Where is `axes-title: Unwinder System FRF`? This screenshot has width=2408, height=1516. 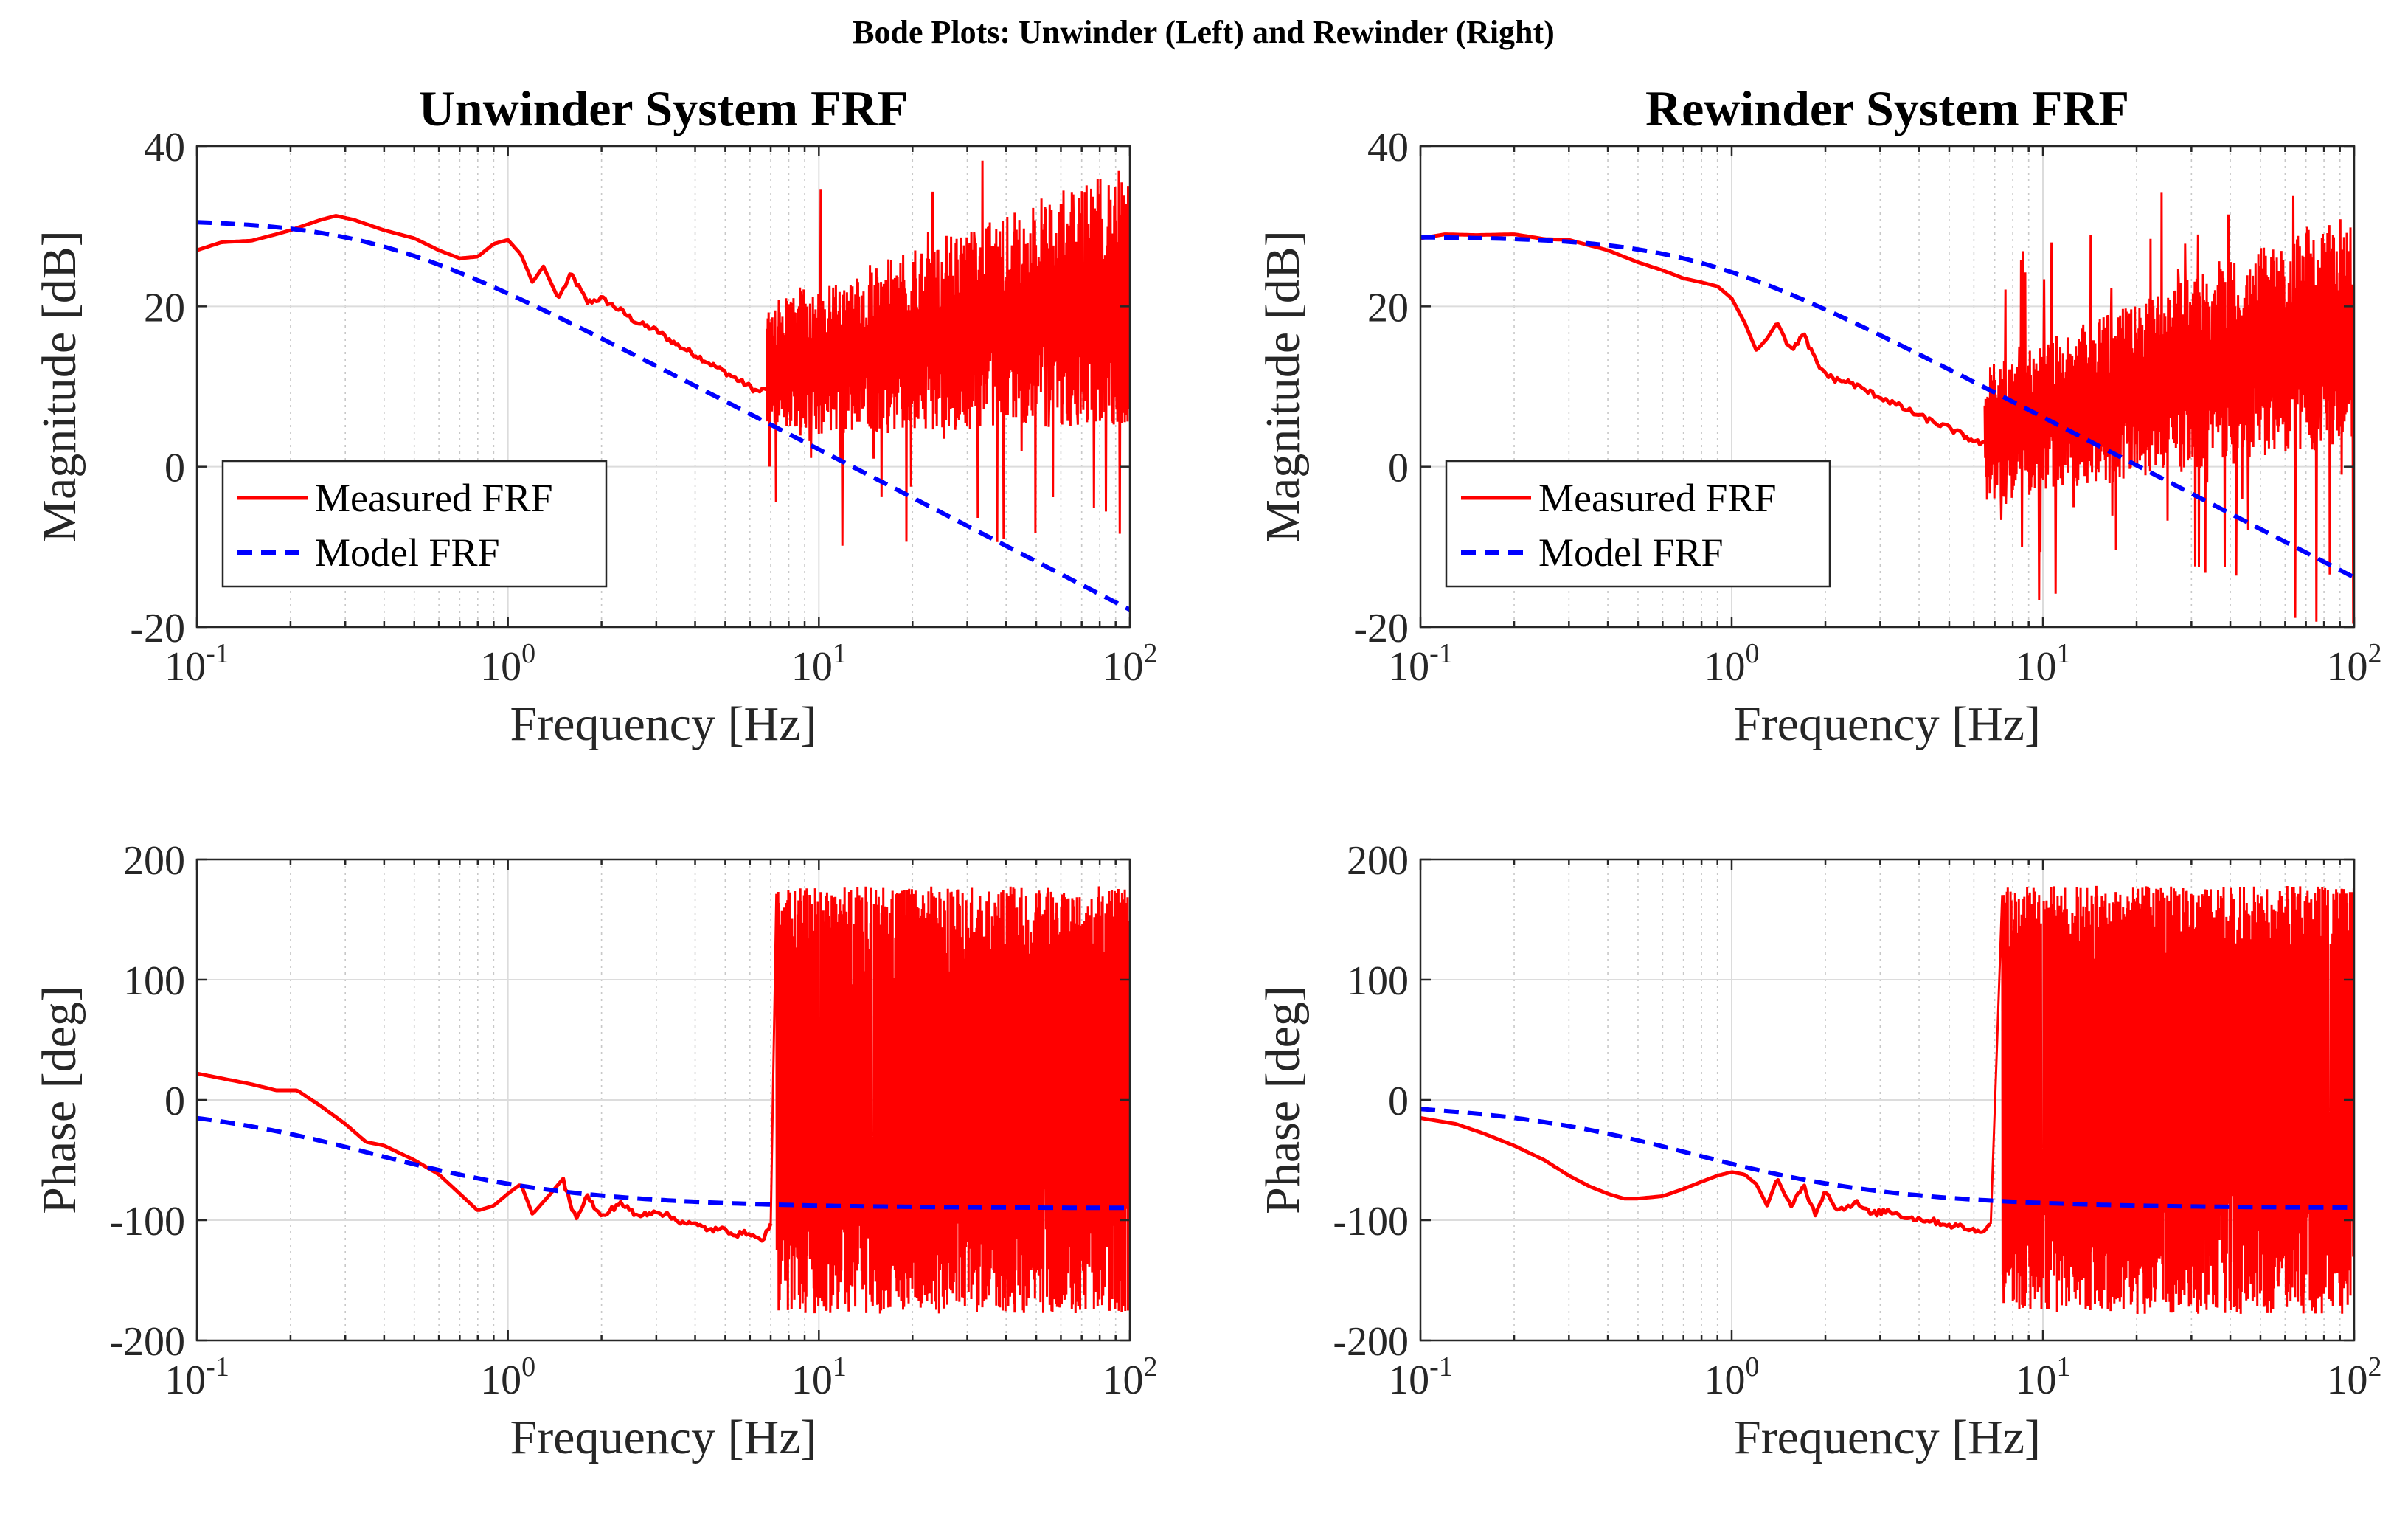
axes-title: Unwinder System FRF is located at coordinates (664, 108).